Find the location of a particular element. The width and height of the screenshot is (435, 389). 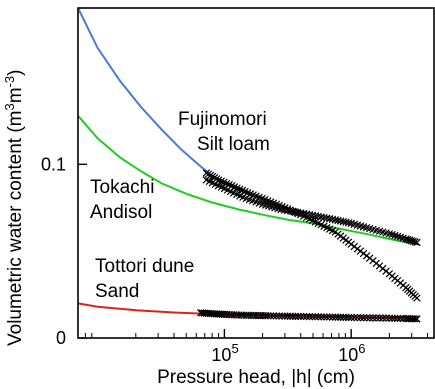

y-axis-label-mid: m is located at coordinates (15, 95).